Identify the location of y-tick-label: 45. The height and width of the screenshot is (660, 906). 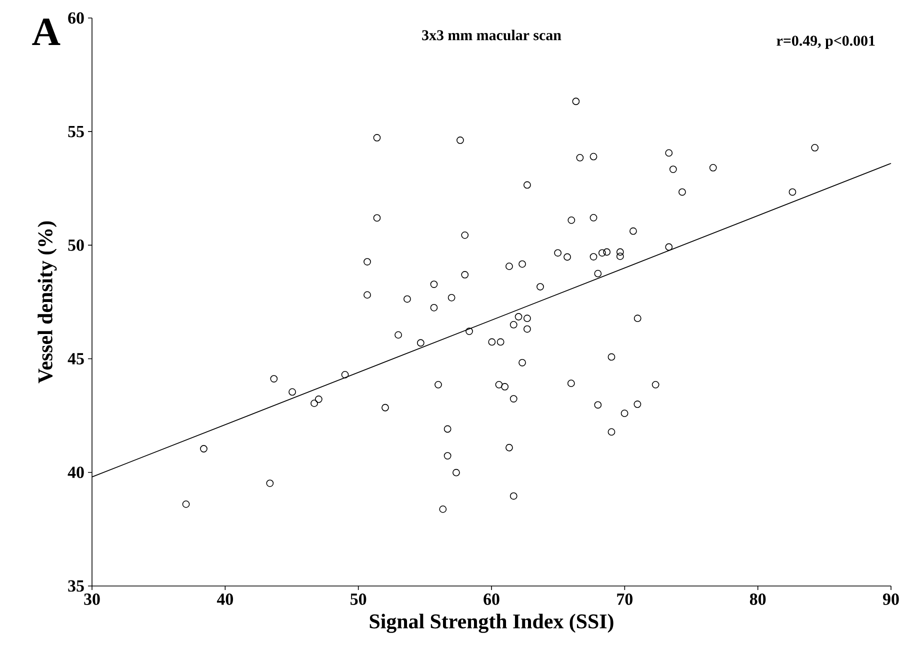
(76, 358).